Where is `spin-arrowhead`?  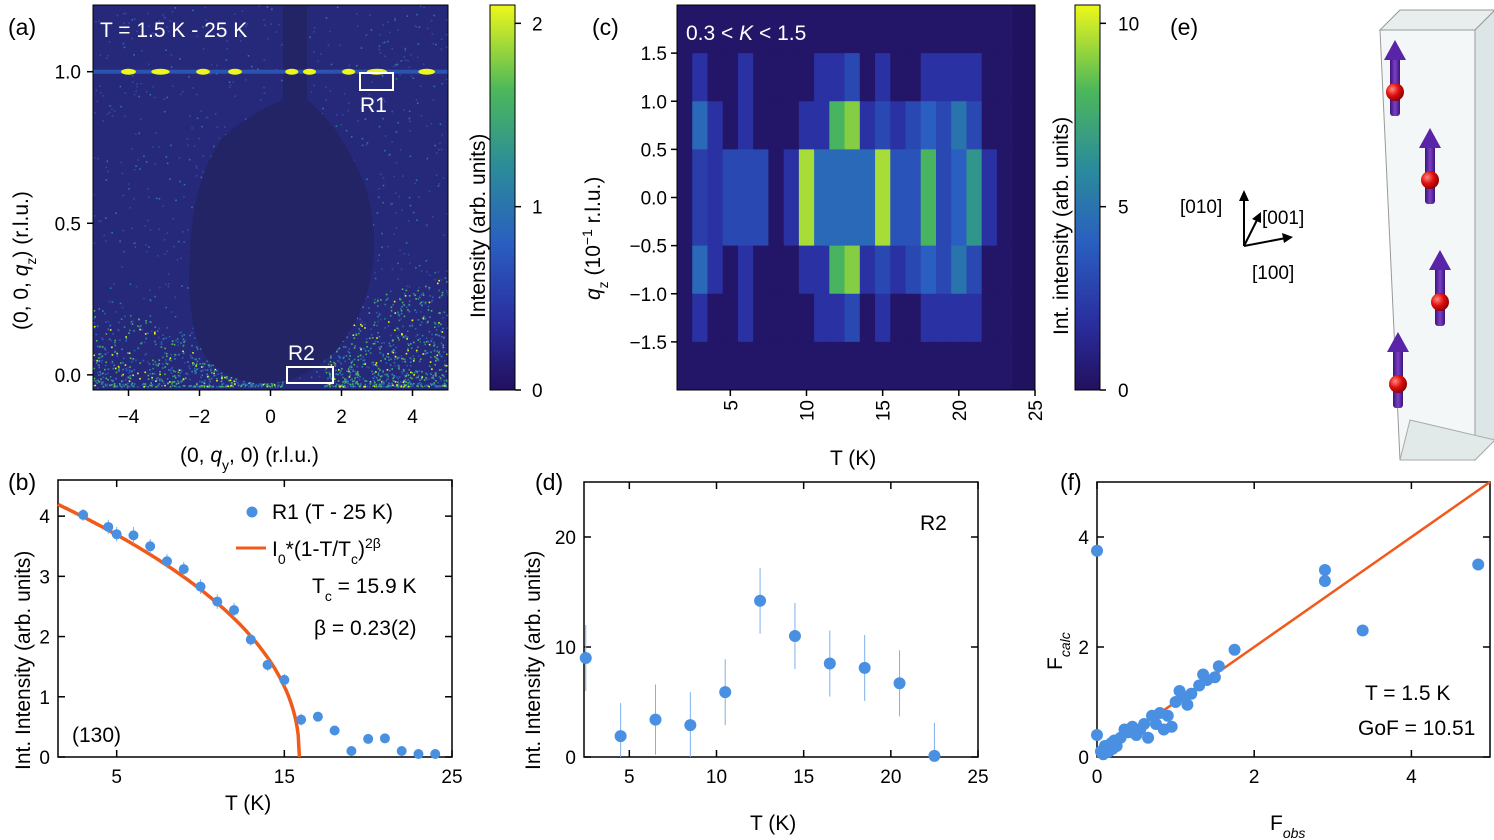 spin-arrowhead is located at coordinates (1440, 260).